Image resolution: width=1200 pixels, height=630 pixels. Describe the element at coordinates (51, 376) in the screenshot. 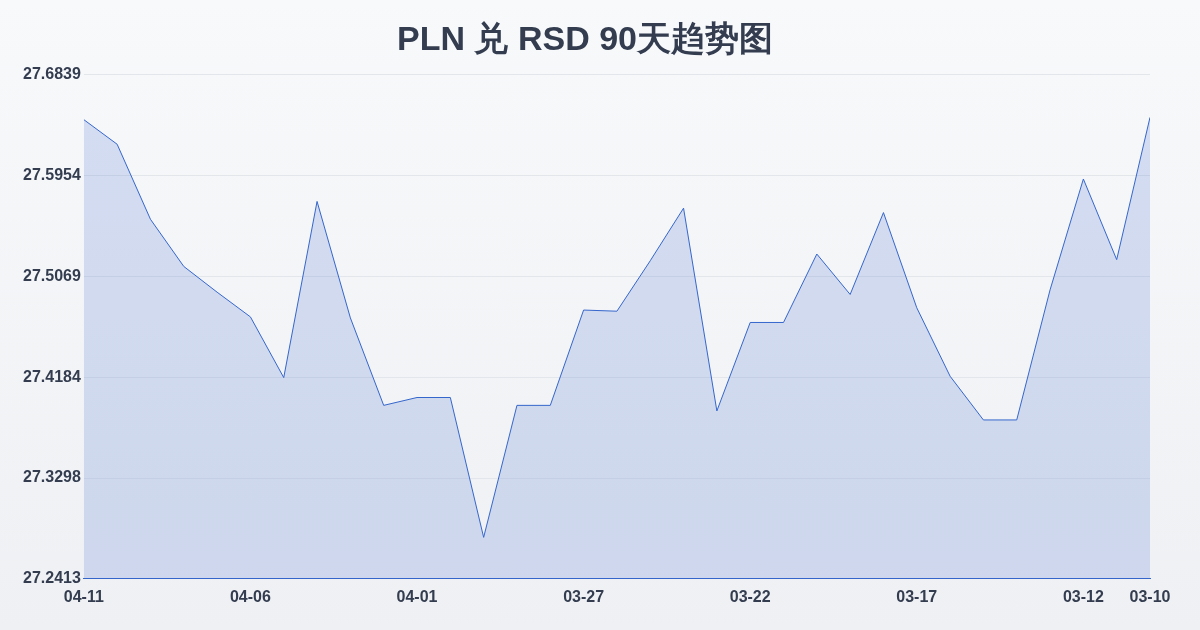

I see `y-tick-label: 27.4184` at that location.